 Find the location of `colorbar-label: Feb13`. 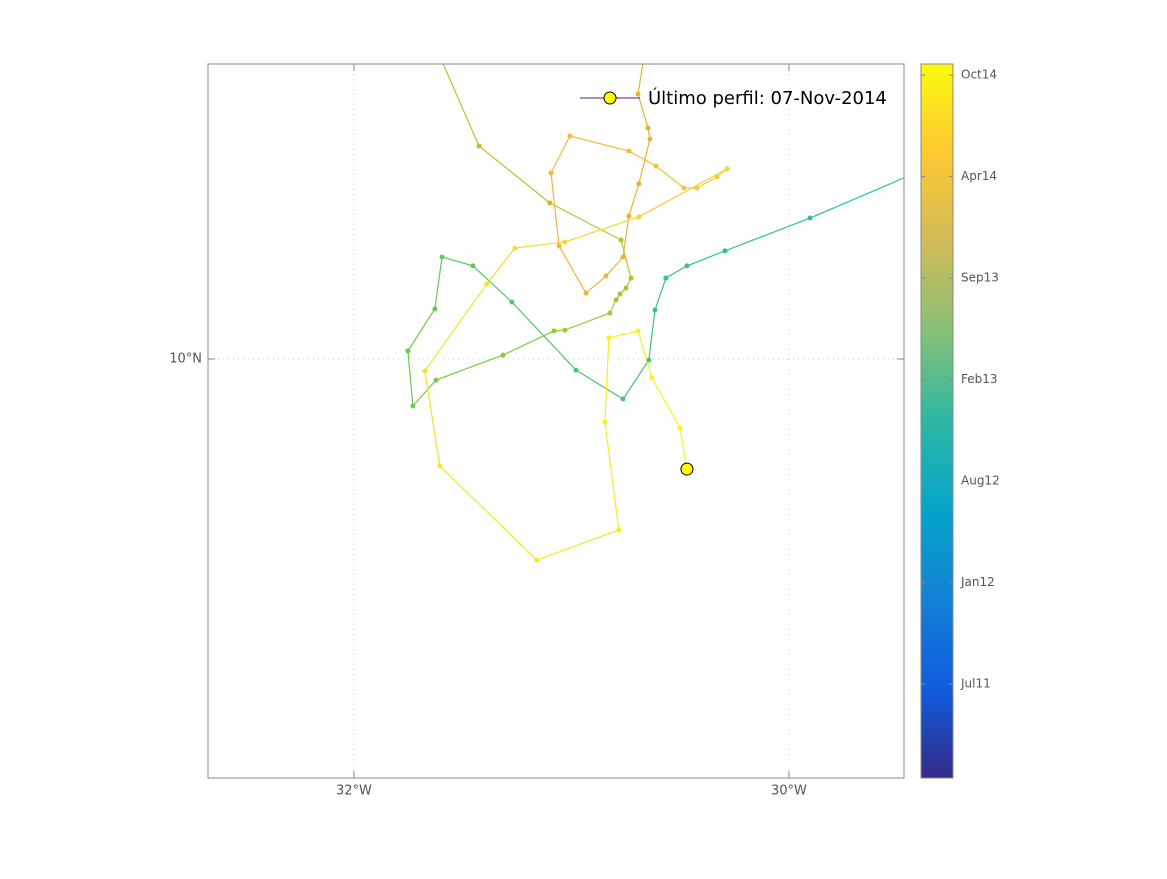

colorbar-label: Feb13 is located at coordinates (979, 379).